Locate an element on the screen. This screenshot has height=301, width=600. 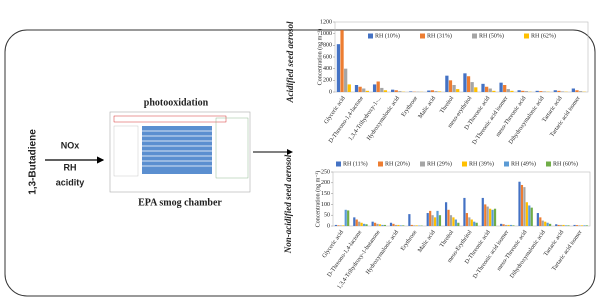
y-tick-label: 600 is located at coordinates (327, 57).